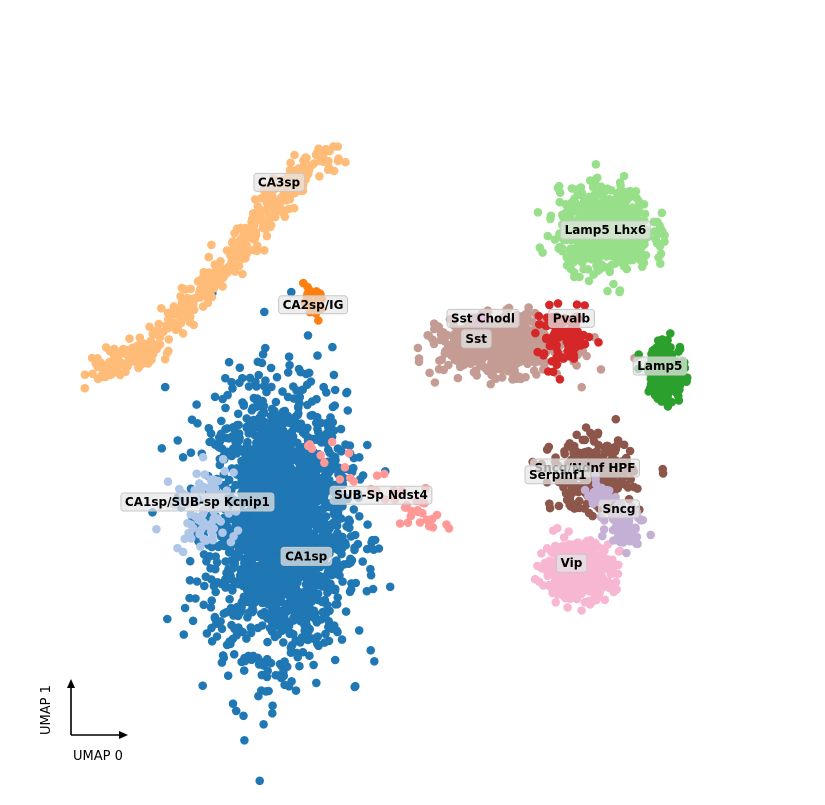 The image size is (825, 805). I want to click on cluster-ca3sp-points, so click(215, 267).